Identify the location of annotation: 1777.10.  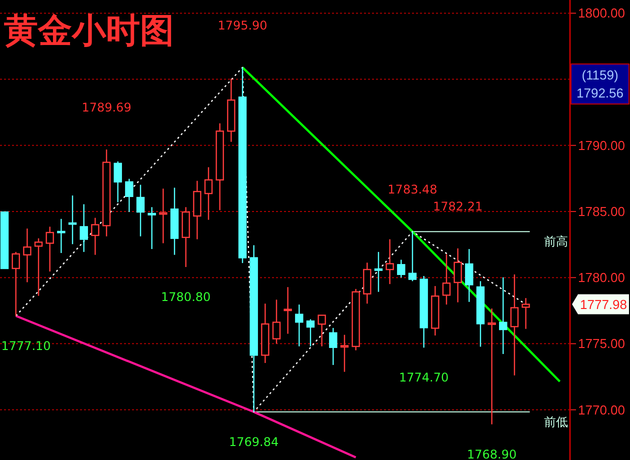
(26, 345).